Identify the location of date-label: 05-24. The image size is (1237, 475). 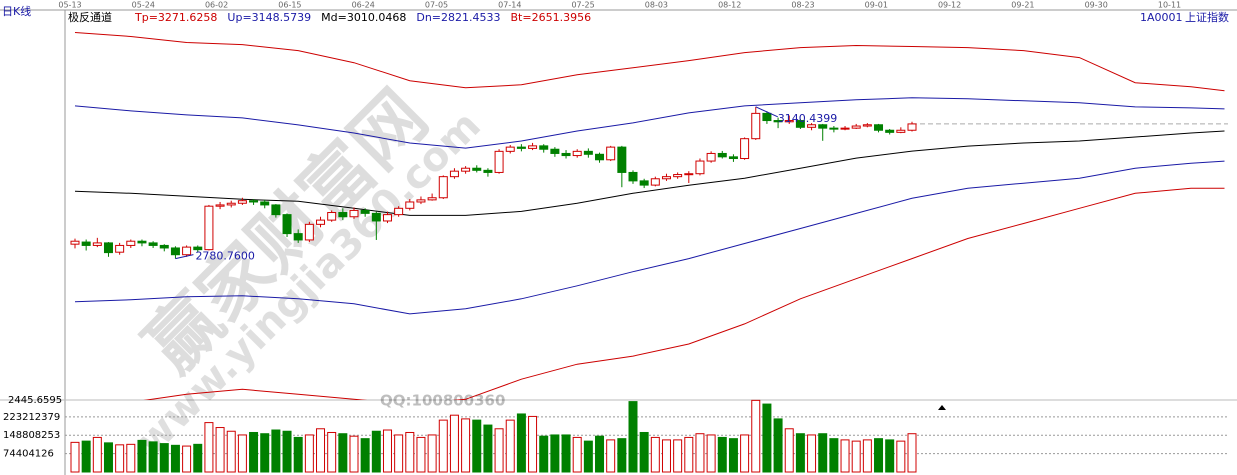
(143, 5).